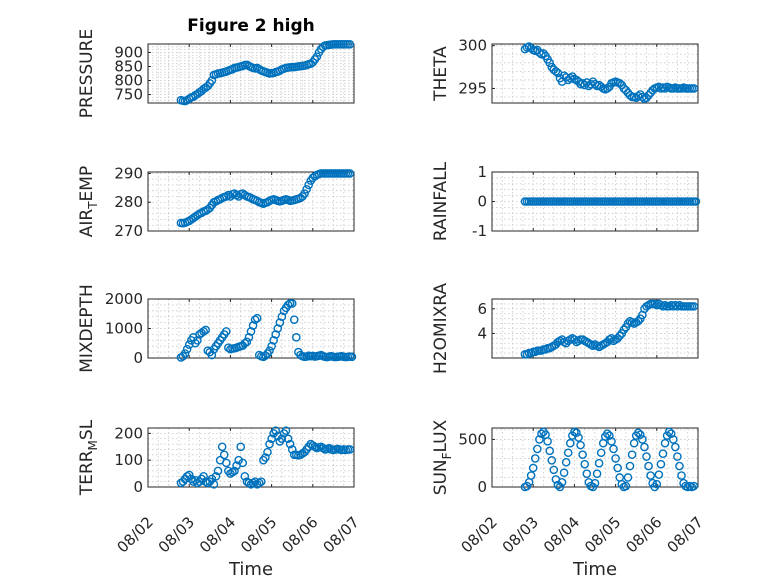 Image resolution: width=778 pixels, height=583 pixels. Describe the element at coordinates (128, 66) in the screenshot. I see `y-tick-label: 850` at that location.